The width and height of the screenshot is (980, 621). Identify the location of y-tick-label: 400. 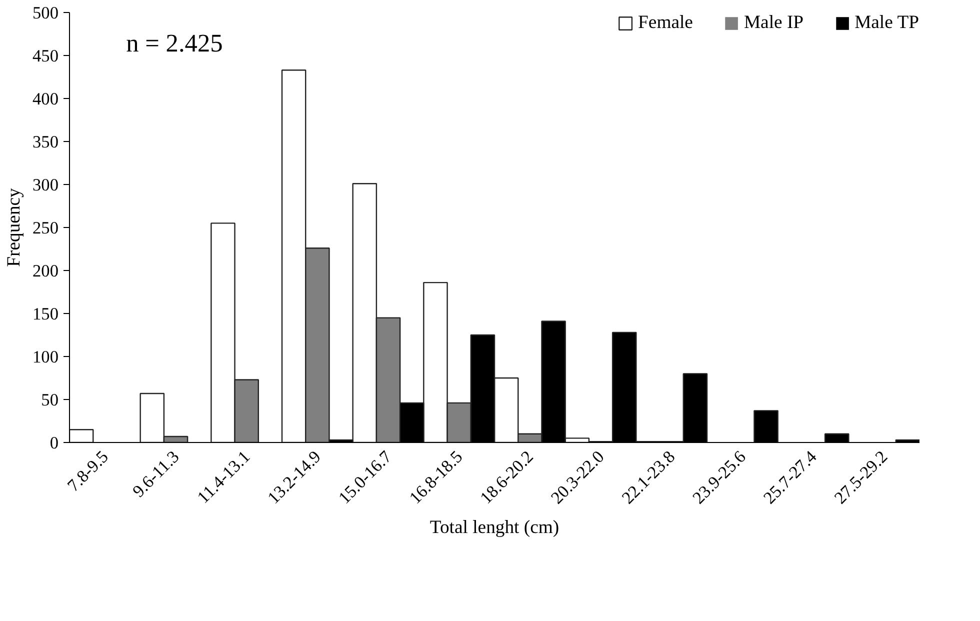
(45, 99).